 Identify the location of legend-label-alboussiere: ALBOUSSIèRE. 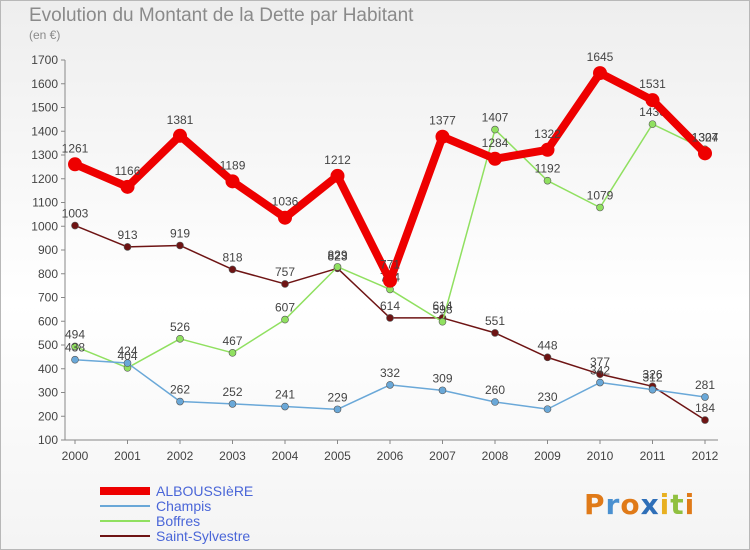
(205, 491).